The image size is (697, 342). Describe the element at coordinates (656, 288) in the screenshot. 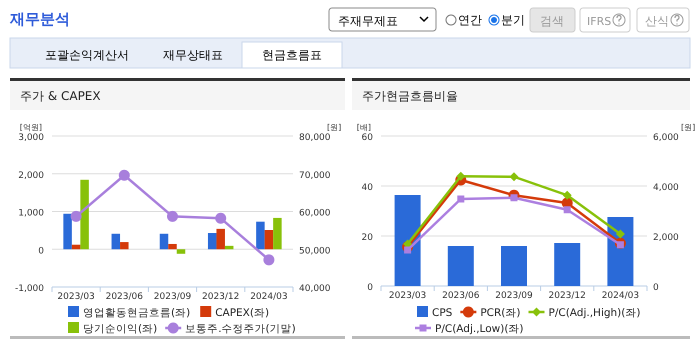

I see `y2-tick-label: 0` at that location.